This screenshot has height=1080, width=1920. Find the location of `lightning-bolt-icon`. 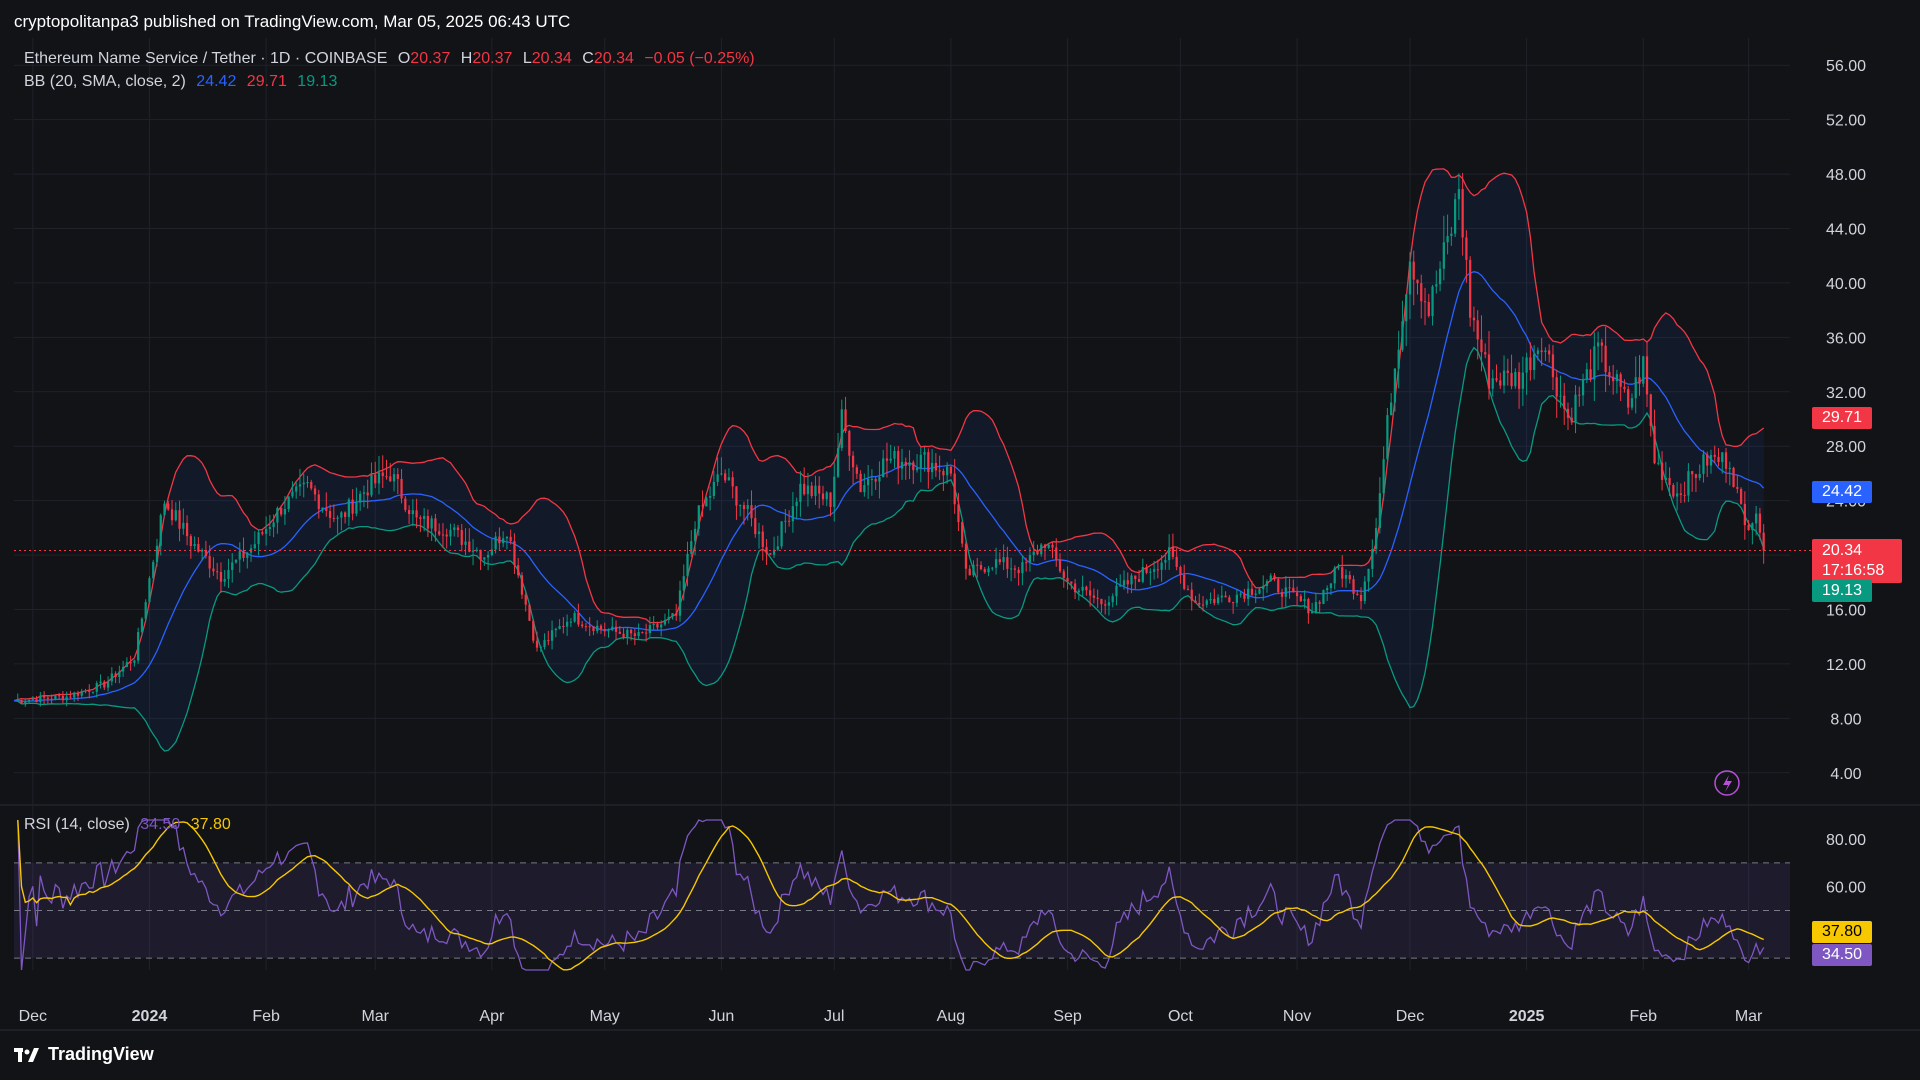

lightning-bolt-icon is located at coordinates (1727, 783).